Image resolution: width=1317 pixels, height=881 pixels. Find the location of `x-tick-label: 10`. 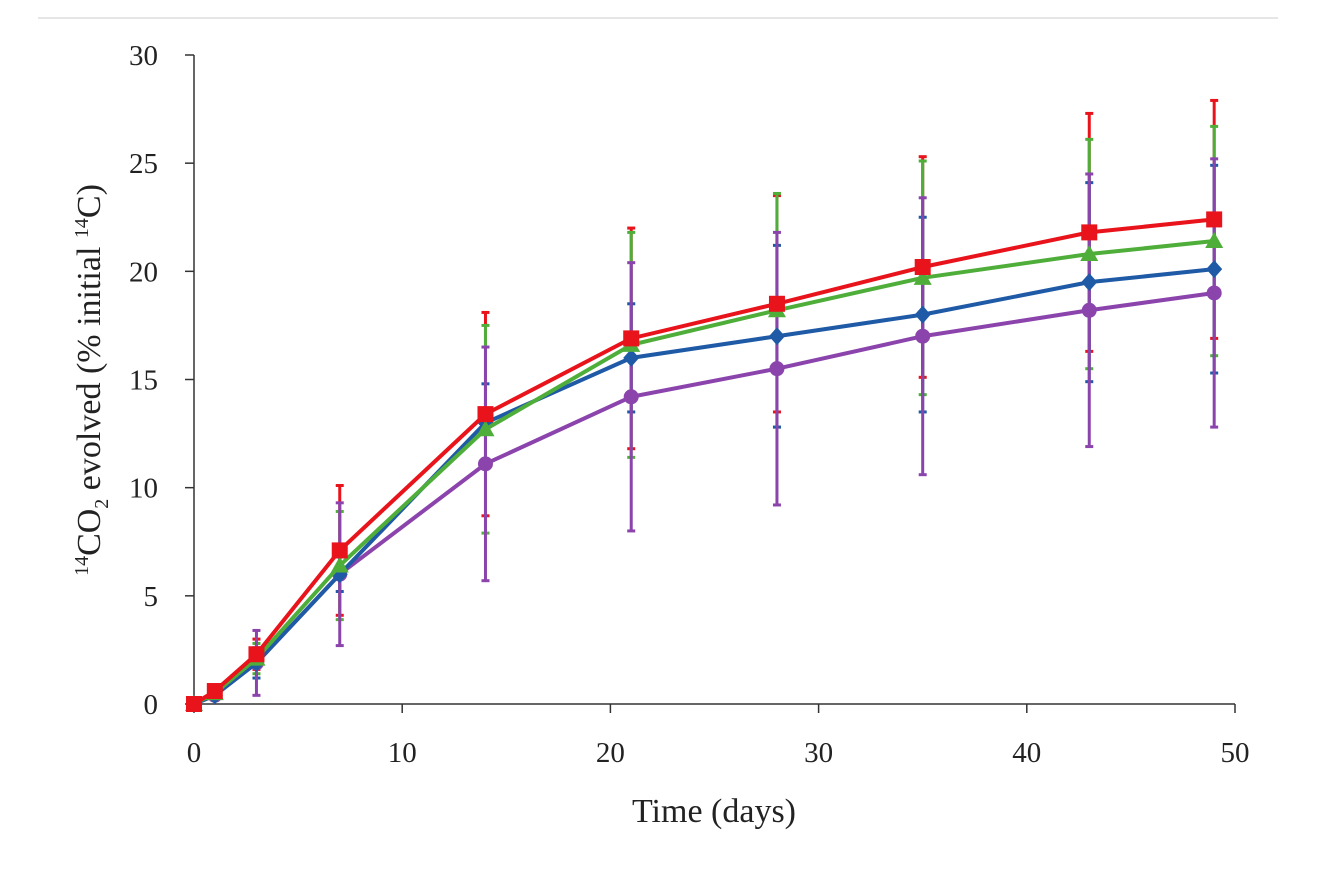

x-tick-label: 10 is located at coordinates (402, 753).